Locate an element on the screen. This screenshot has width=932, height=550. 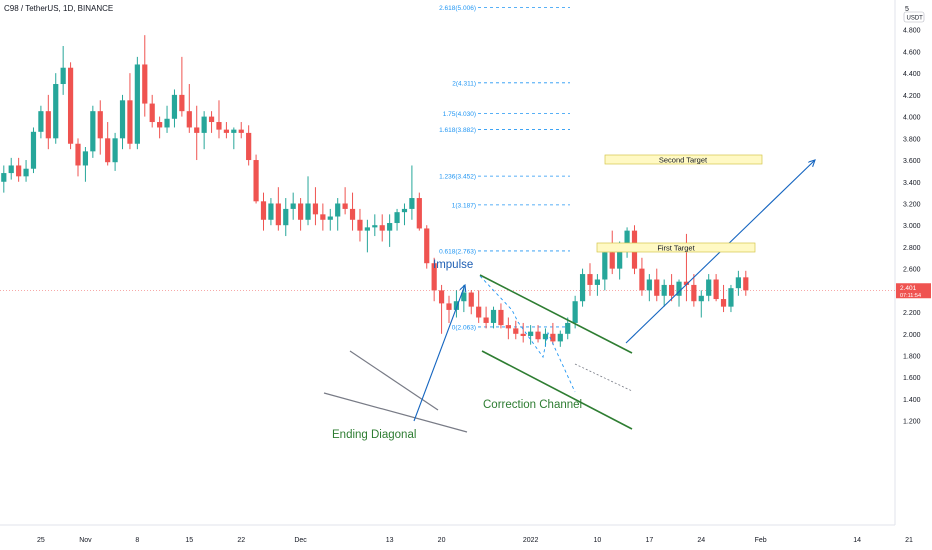
impulse-arrow is located at coordinates (439, 353).